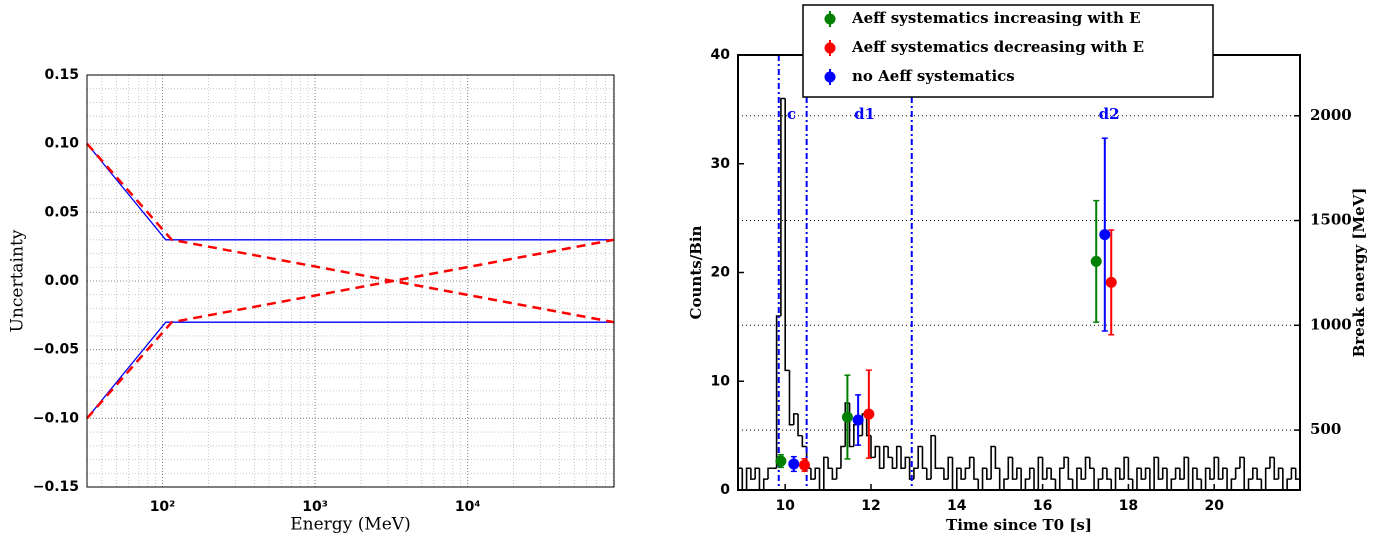 Image resolution: width=1393 pixels, height=537 pixels. I want to click on x-tick-label: 20, so click(1214, 506).